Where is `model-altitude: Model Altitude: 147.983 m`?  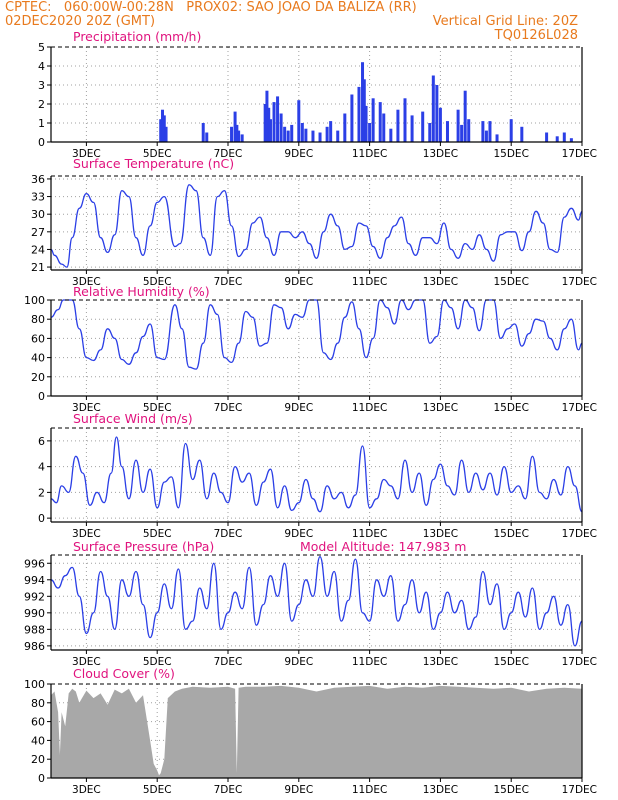 model-altitude: Model Altitude: 147.983 m is located at coordinates (383, 546).